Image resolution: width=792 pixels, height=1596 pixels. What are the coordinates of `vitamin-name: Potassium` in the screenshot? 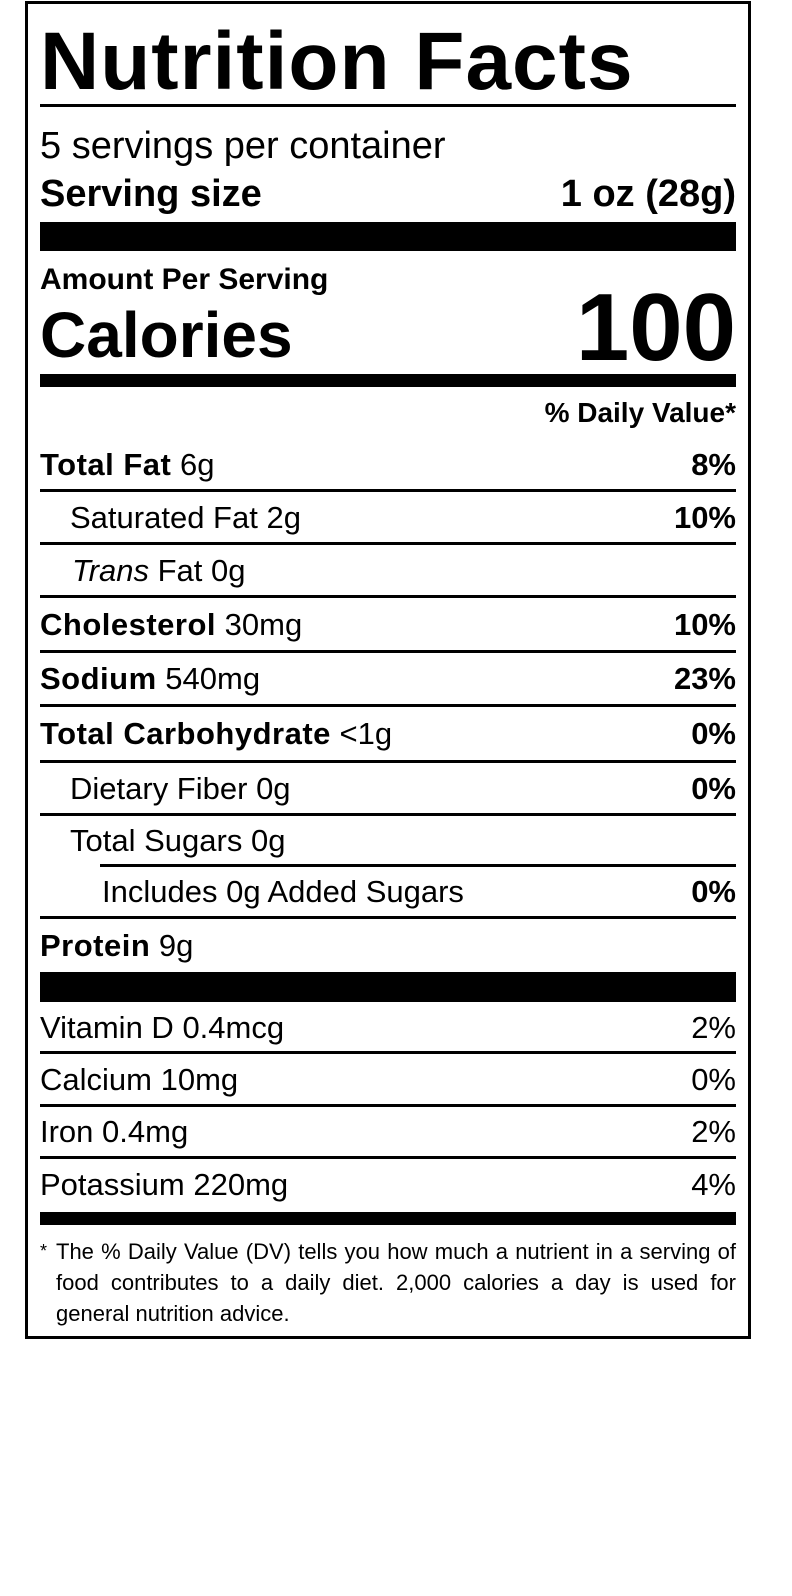 It's located at (112, 1184).